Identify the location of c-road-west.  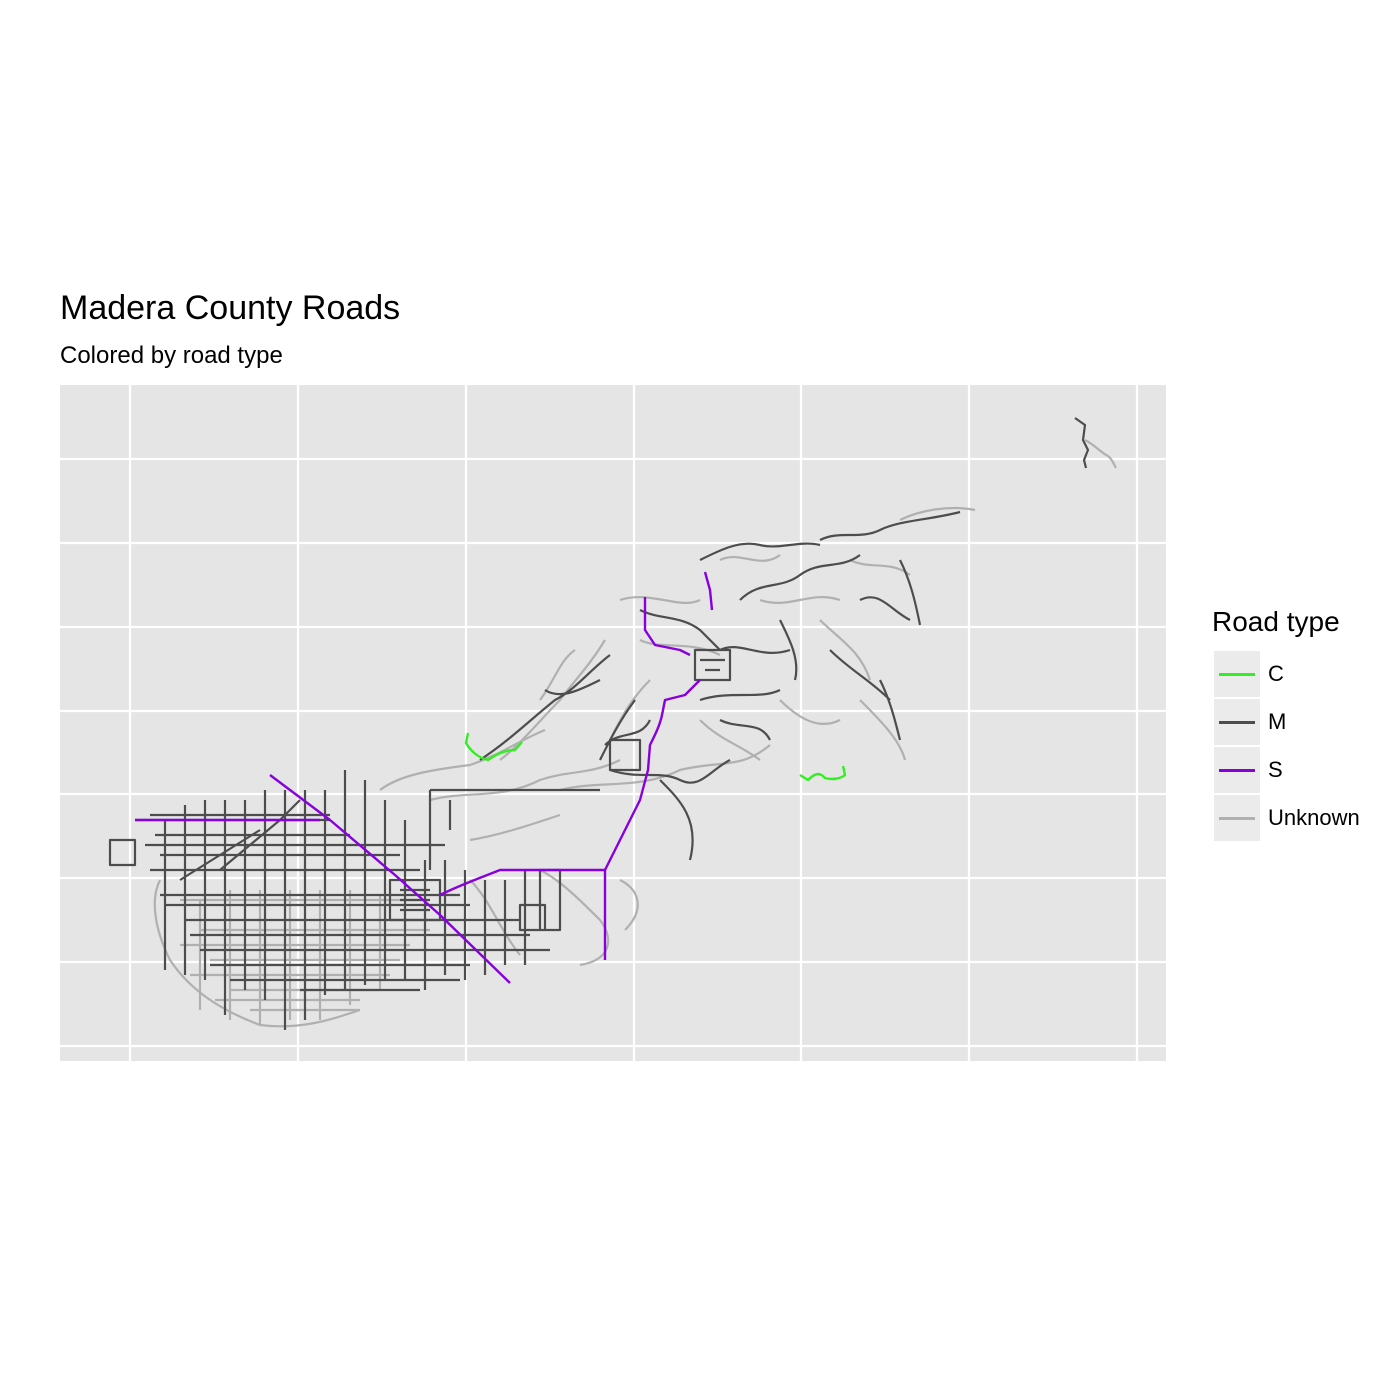
(493, 747).